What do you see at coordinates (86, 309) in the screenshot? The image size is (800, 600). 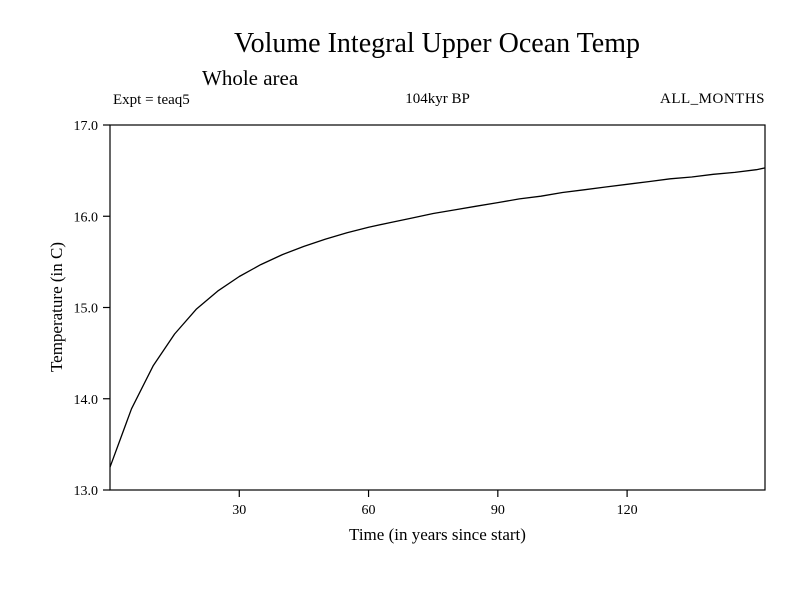 I see `y-tick-label: 15.0` at bounding box center [86, 309].